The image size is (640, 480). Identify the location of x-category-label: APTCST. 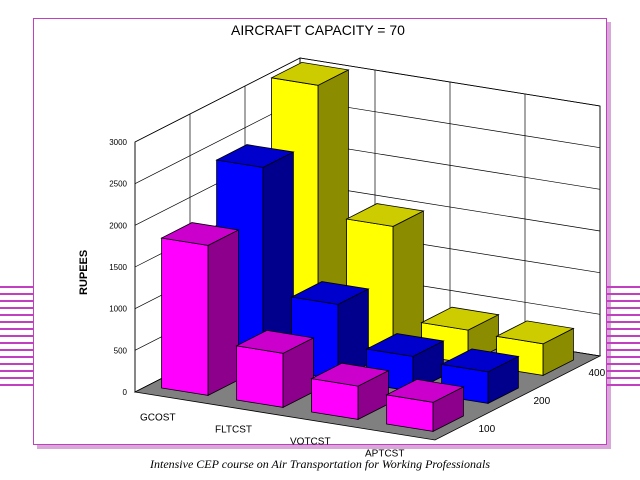
(384, 453).